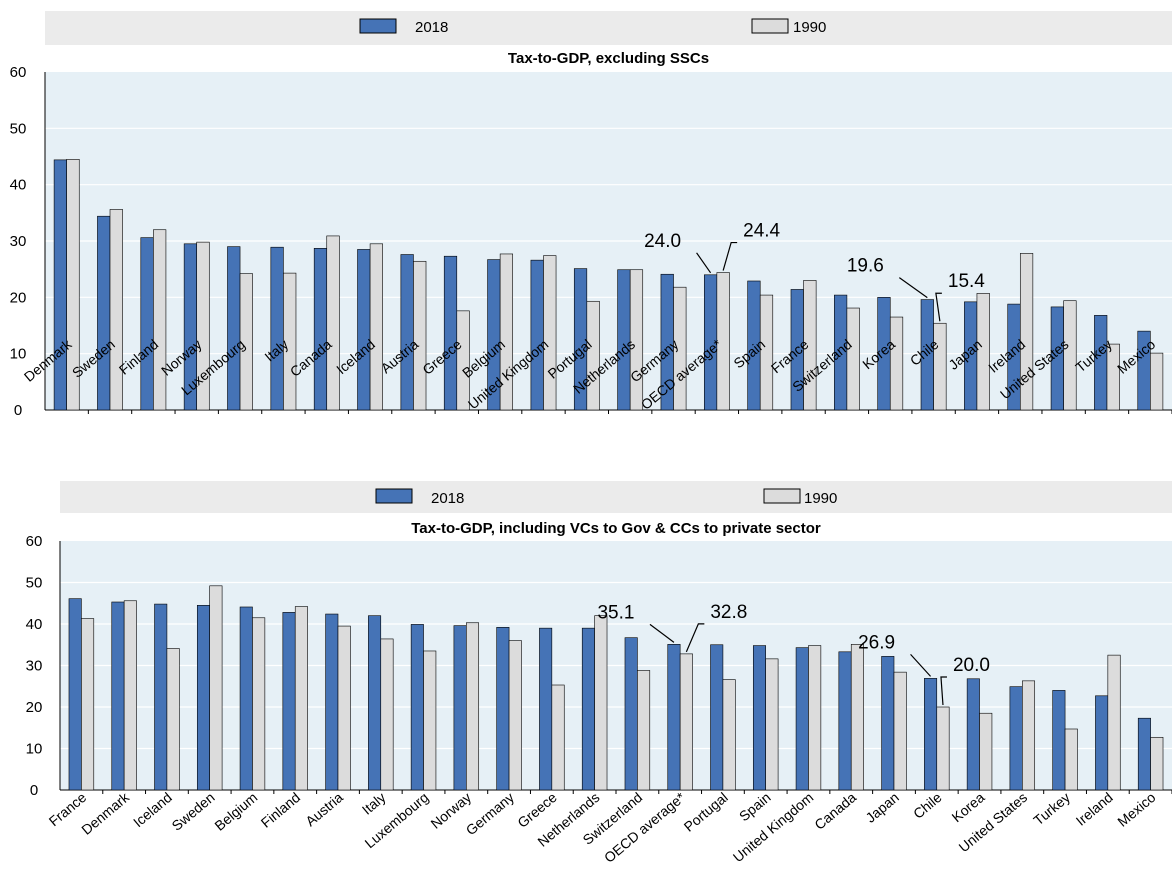 This screenshot has height=886, width=1172. What do you see at coordinates (686, 722) in the screenshot?
I see `bar-1990-oecd-average` at bounding box center [686, 722].